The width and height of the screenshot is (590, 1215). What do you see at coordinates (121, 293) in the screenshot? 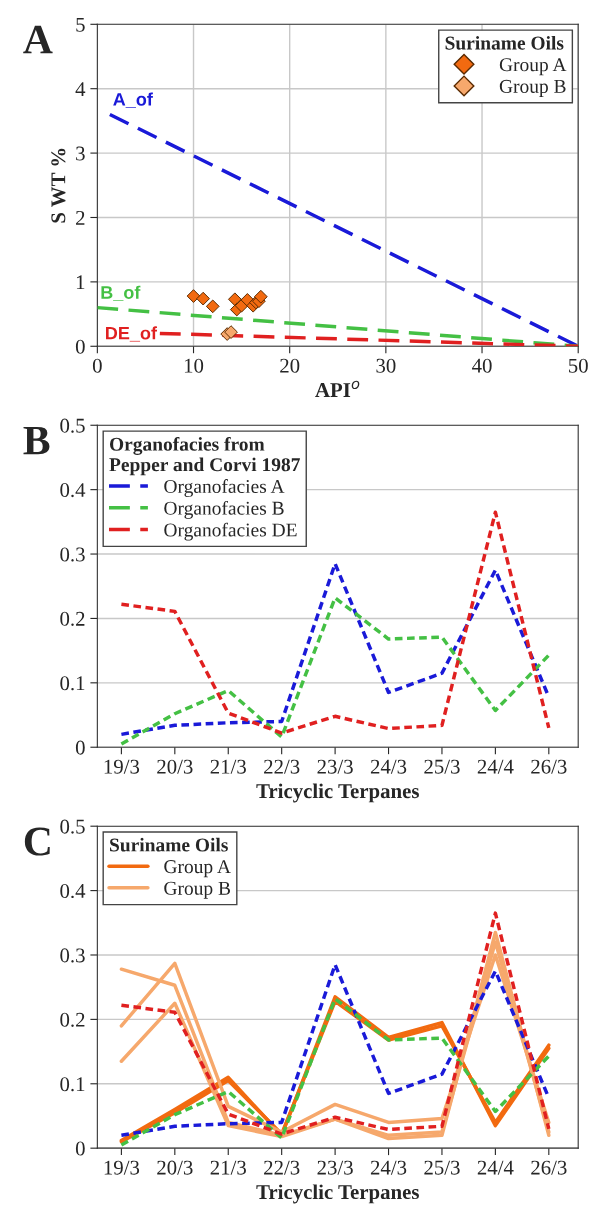
I see `series-label: B_of` at bounding box center [121, 293].